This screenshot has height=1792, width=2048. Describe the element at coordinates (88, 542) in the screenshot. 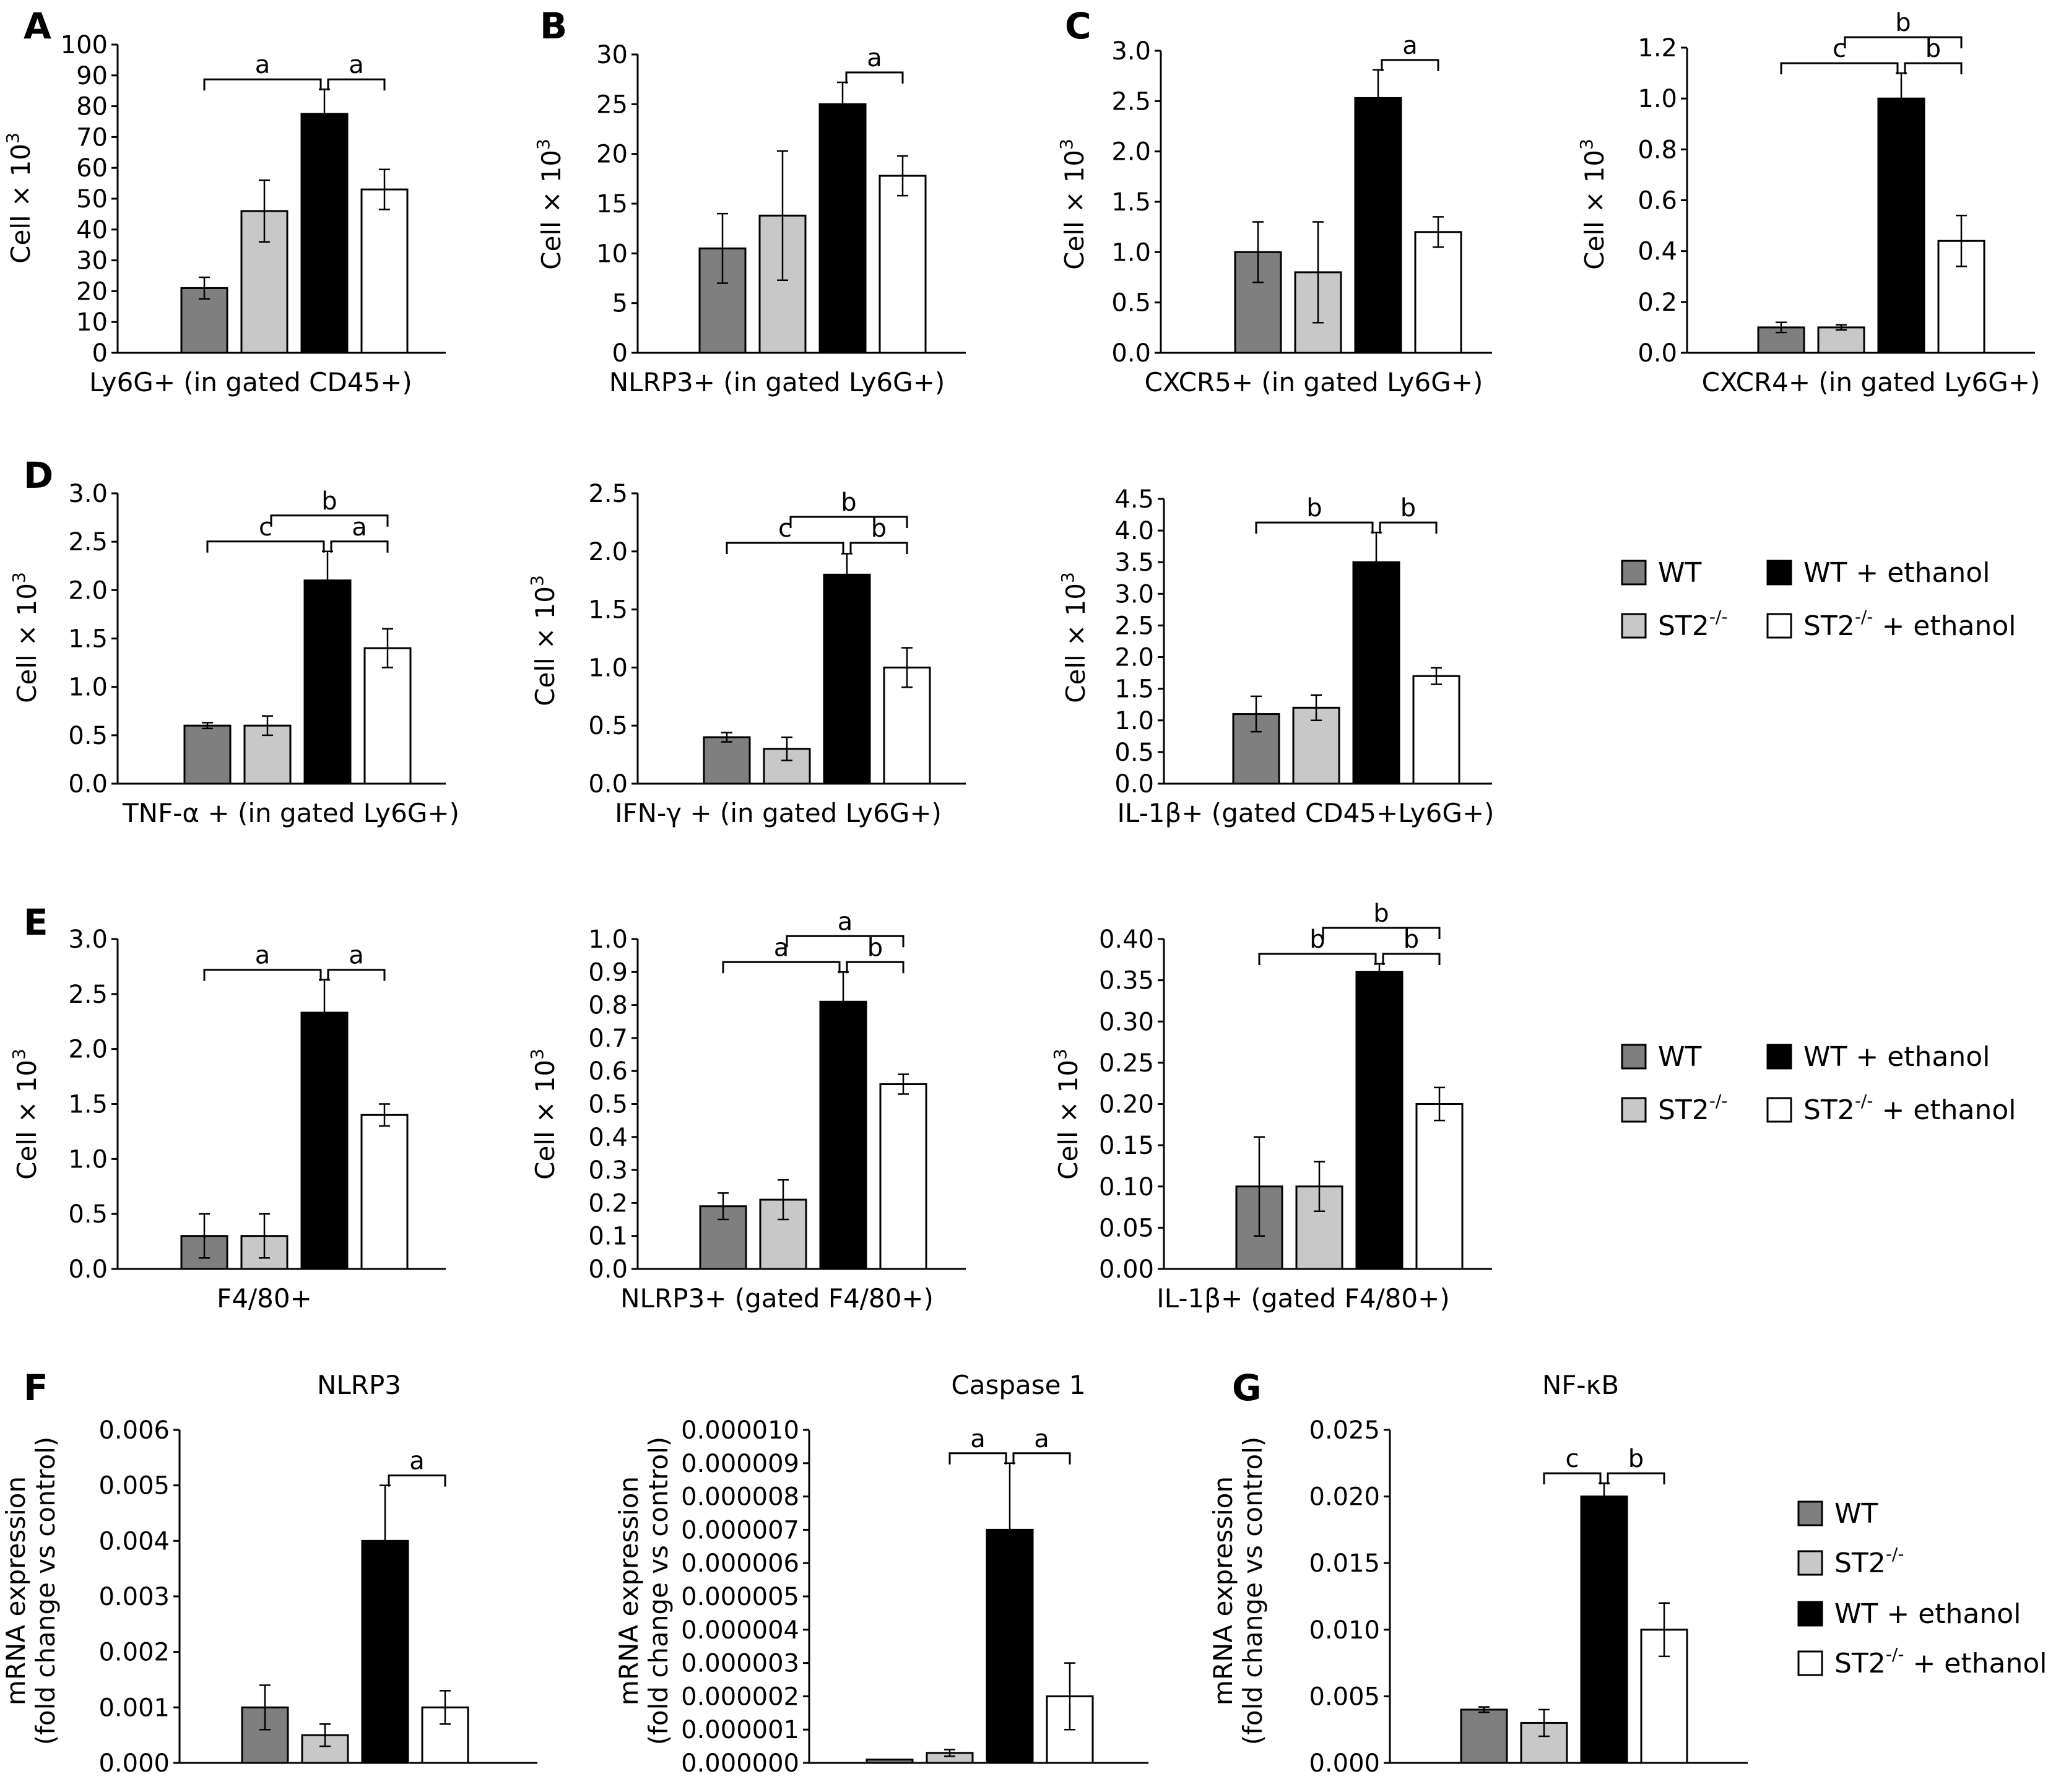

I see `y-tick-label: 2.5` at that location.